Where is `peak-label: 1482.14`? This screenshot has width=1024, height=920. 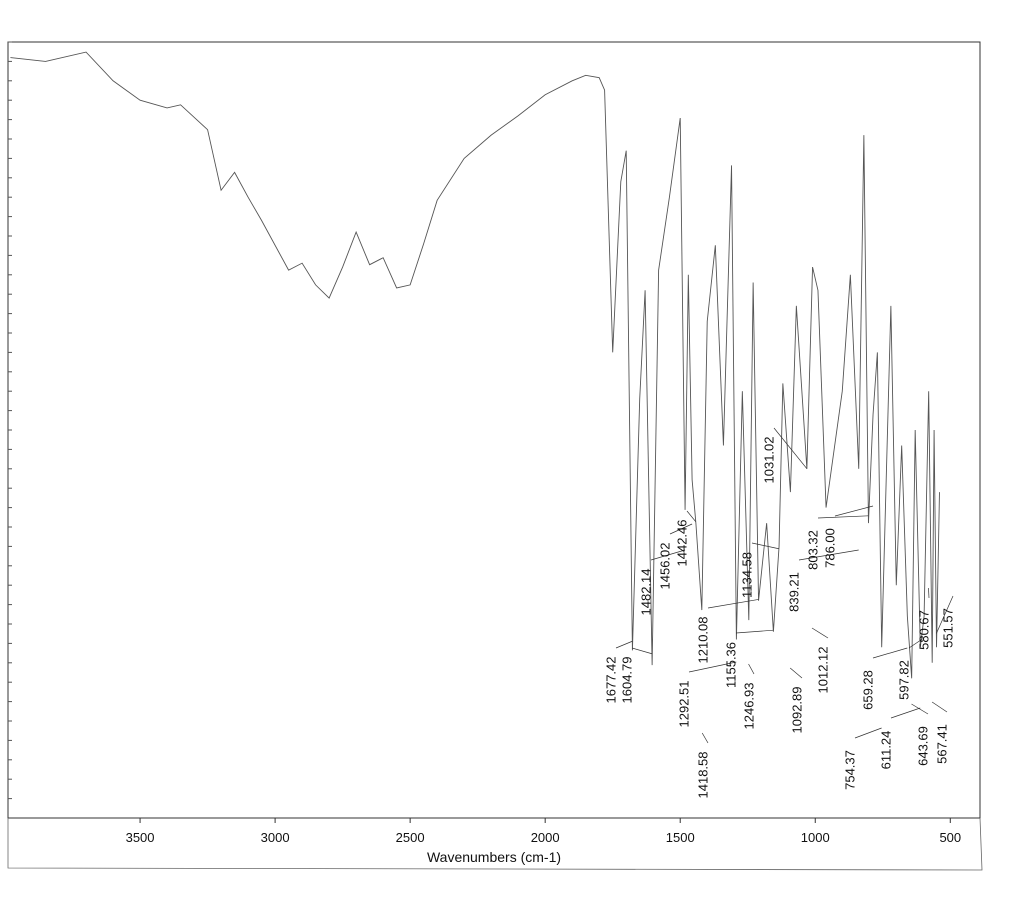
peak-label: 1482.14 is located at coordinates (645, 592).